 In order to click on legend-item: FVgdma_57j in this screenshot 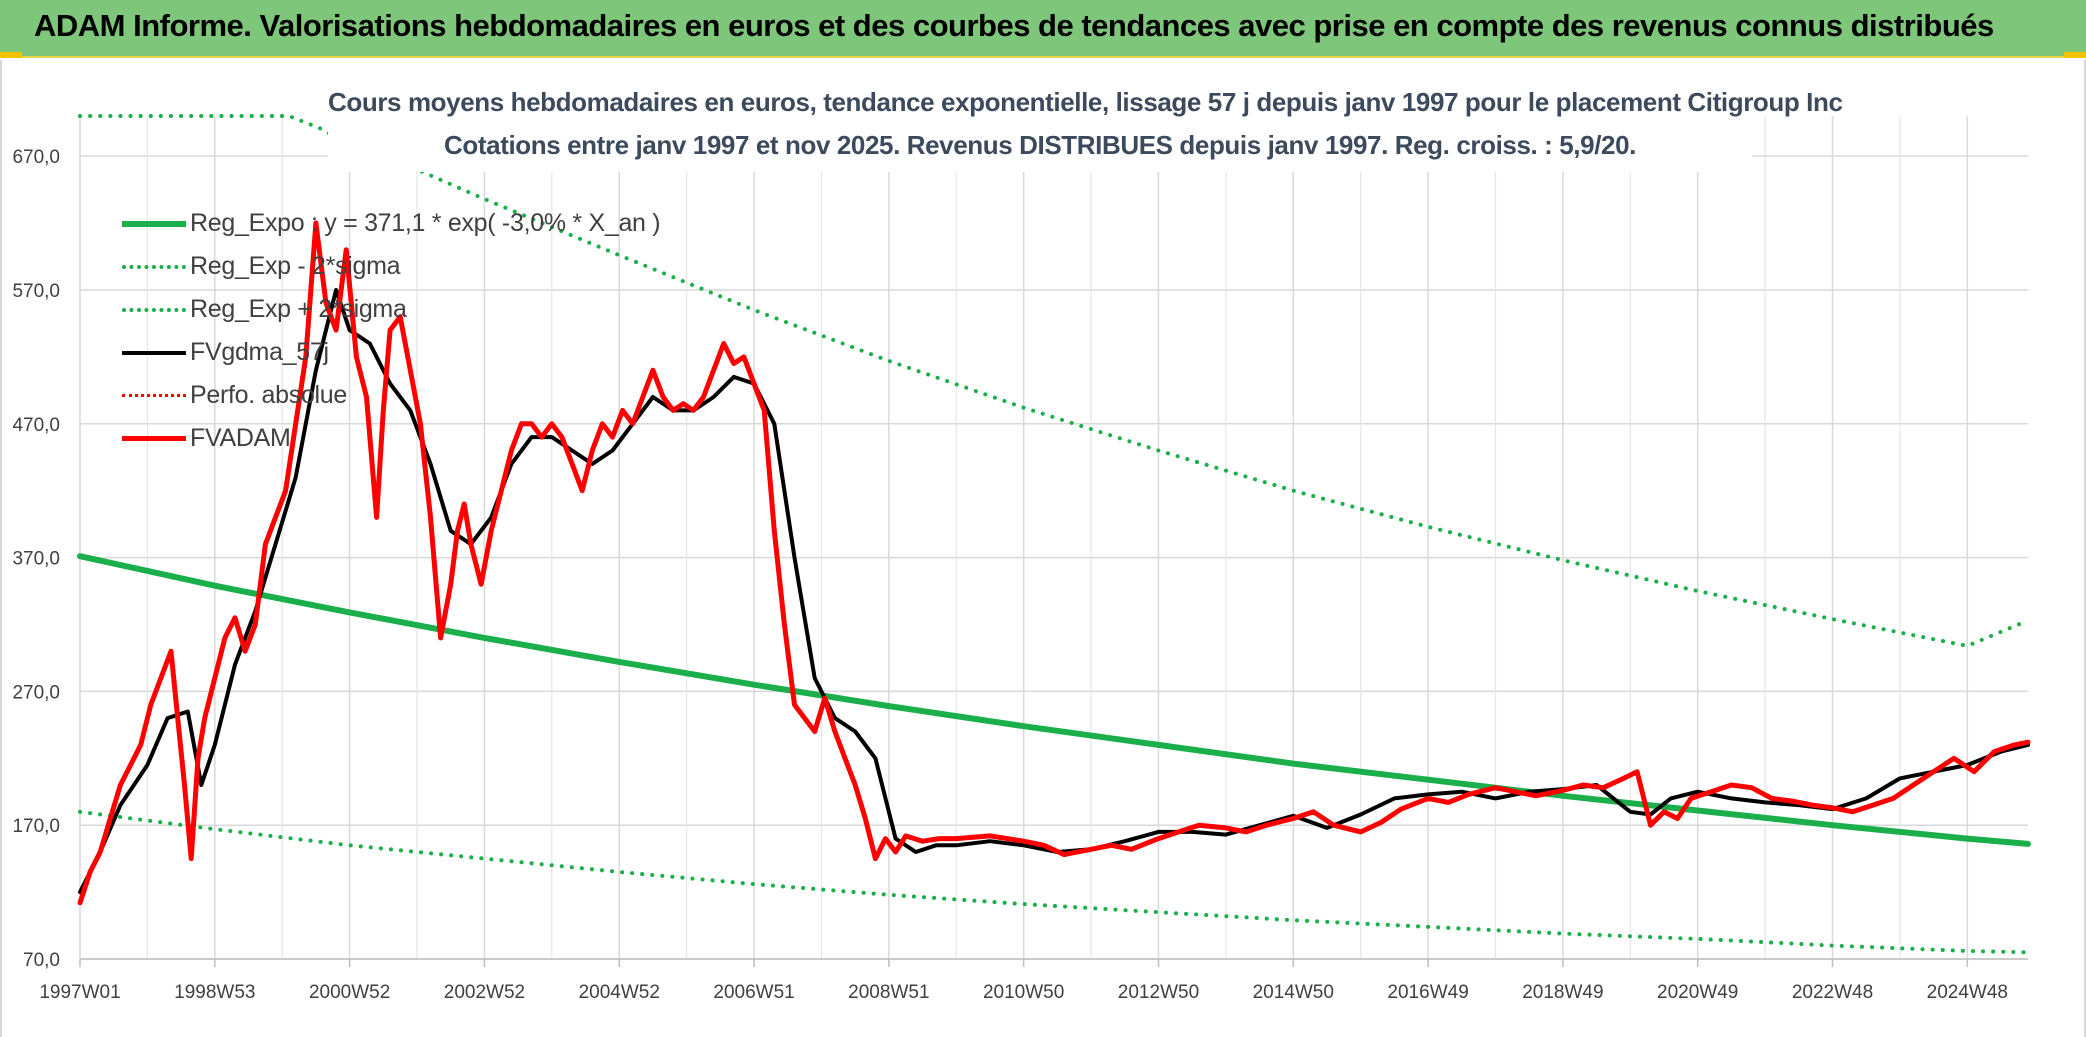, I will do `click(391, 352)`.